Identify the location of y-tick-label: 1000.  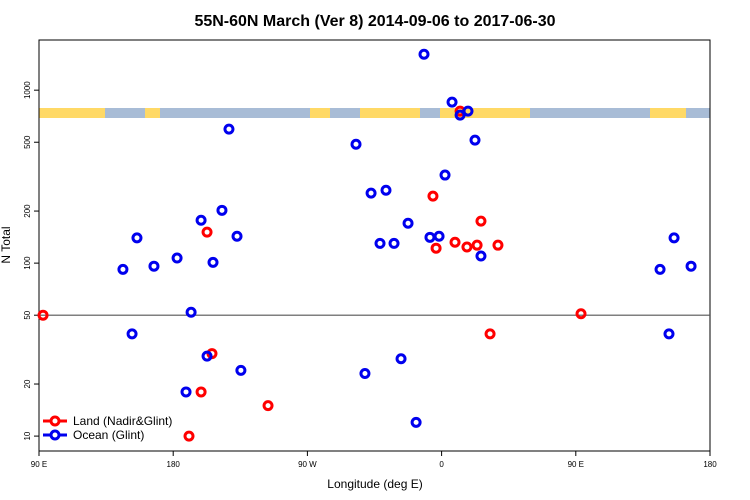
(27, 90).